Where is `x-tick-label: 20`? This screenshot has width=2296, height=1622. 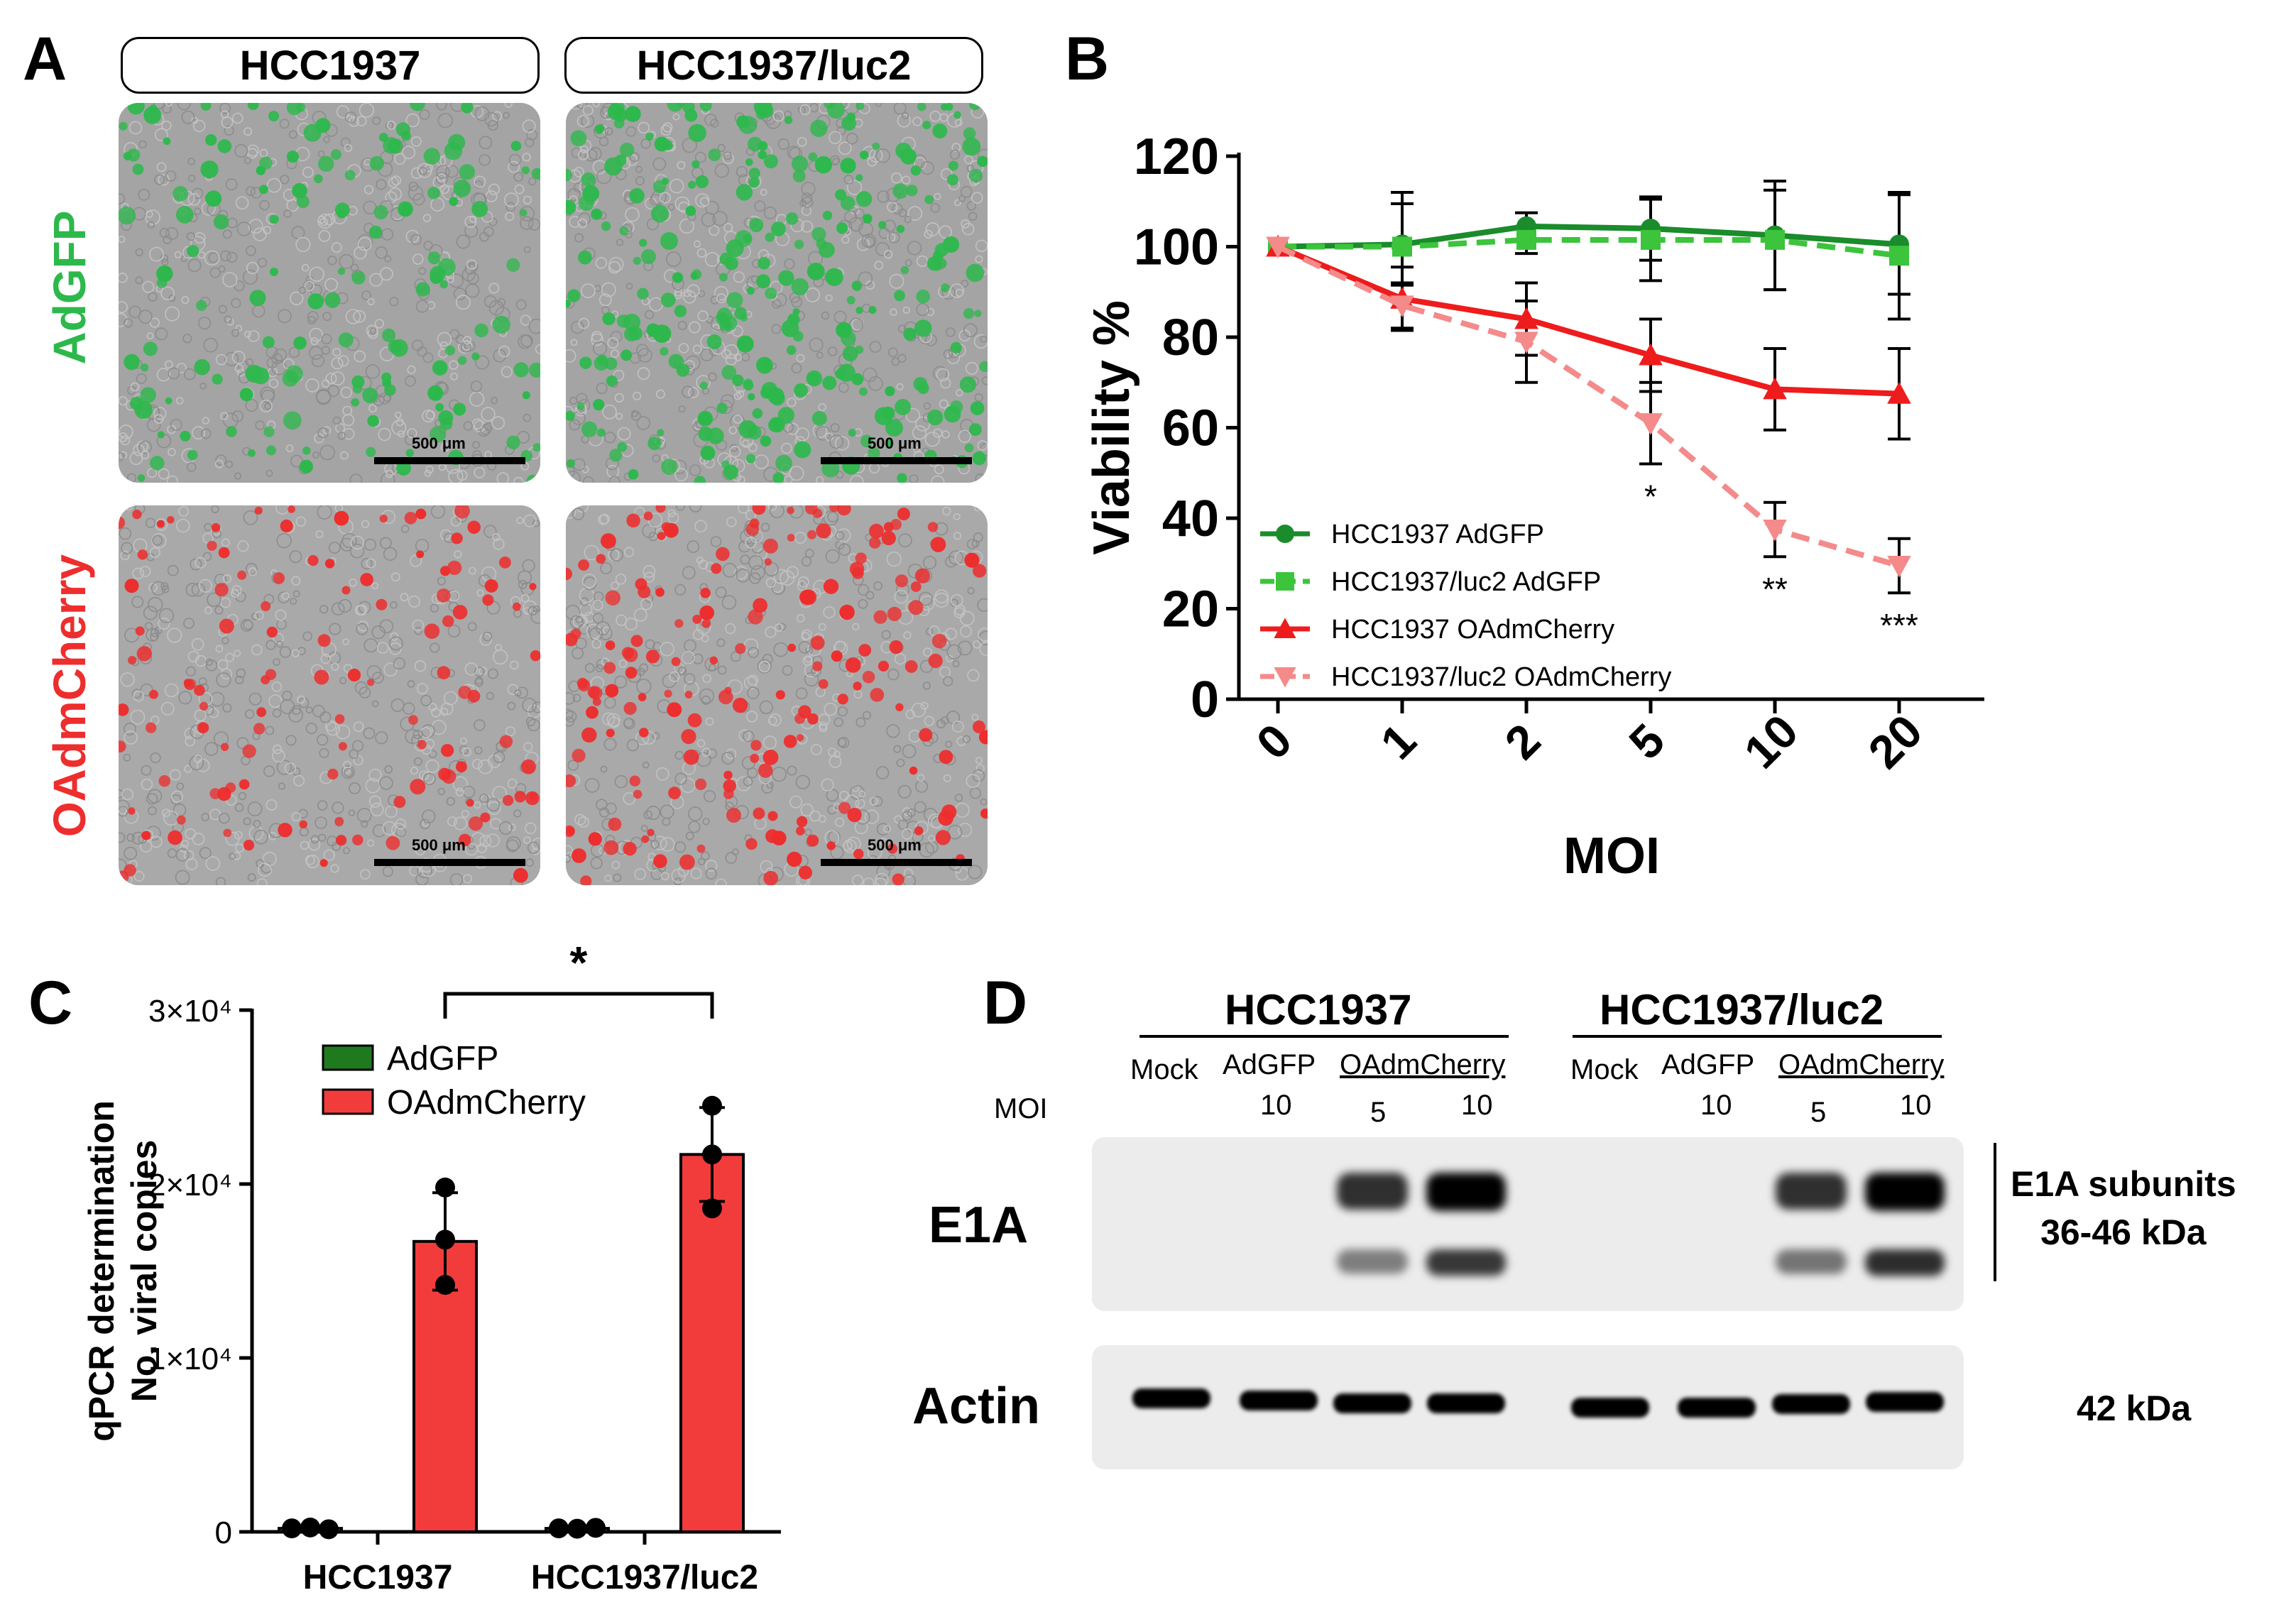 x-tick-label: 20 is located at coordinates (1895, 741).